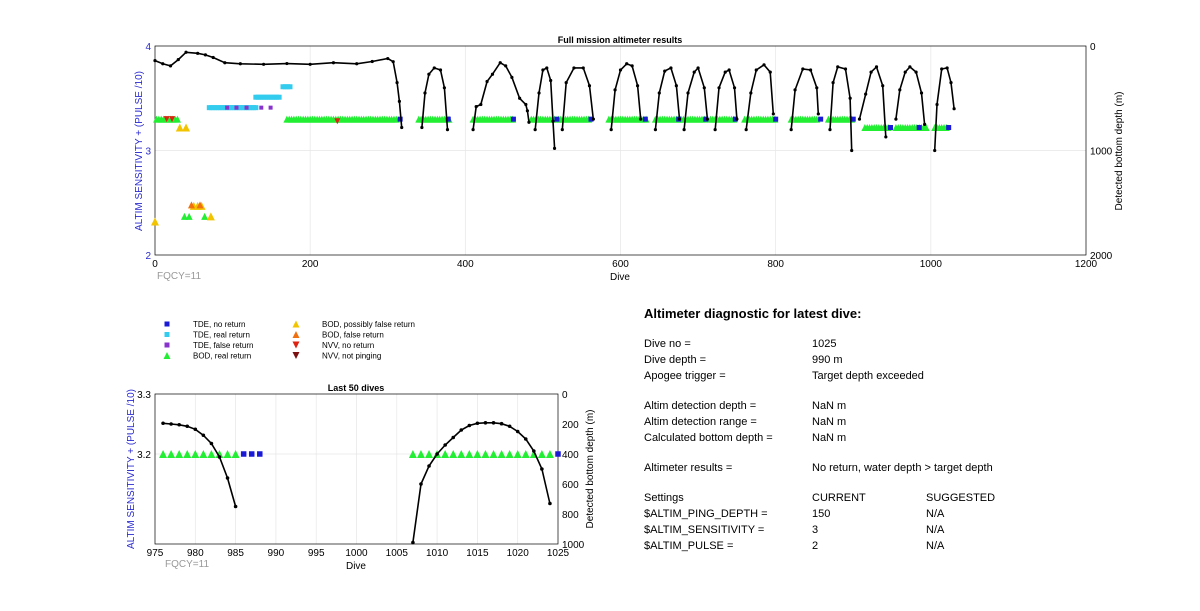 This screenshot has height=611, width=1200. What do you see at coordinates (144, 395) in the screenshot?
I see `last50-y-tick-label: 3.3` at bounding box center [144, 395].